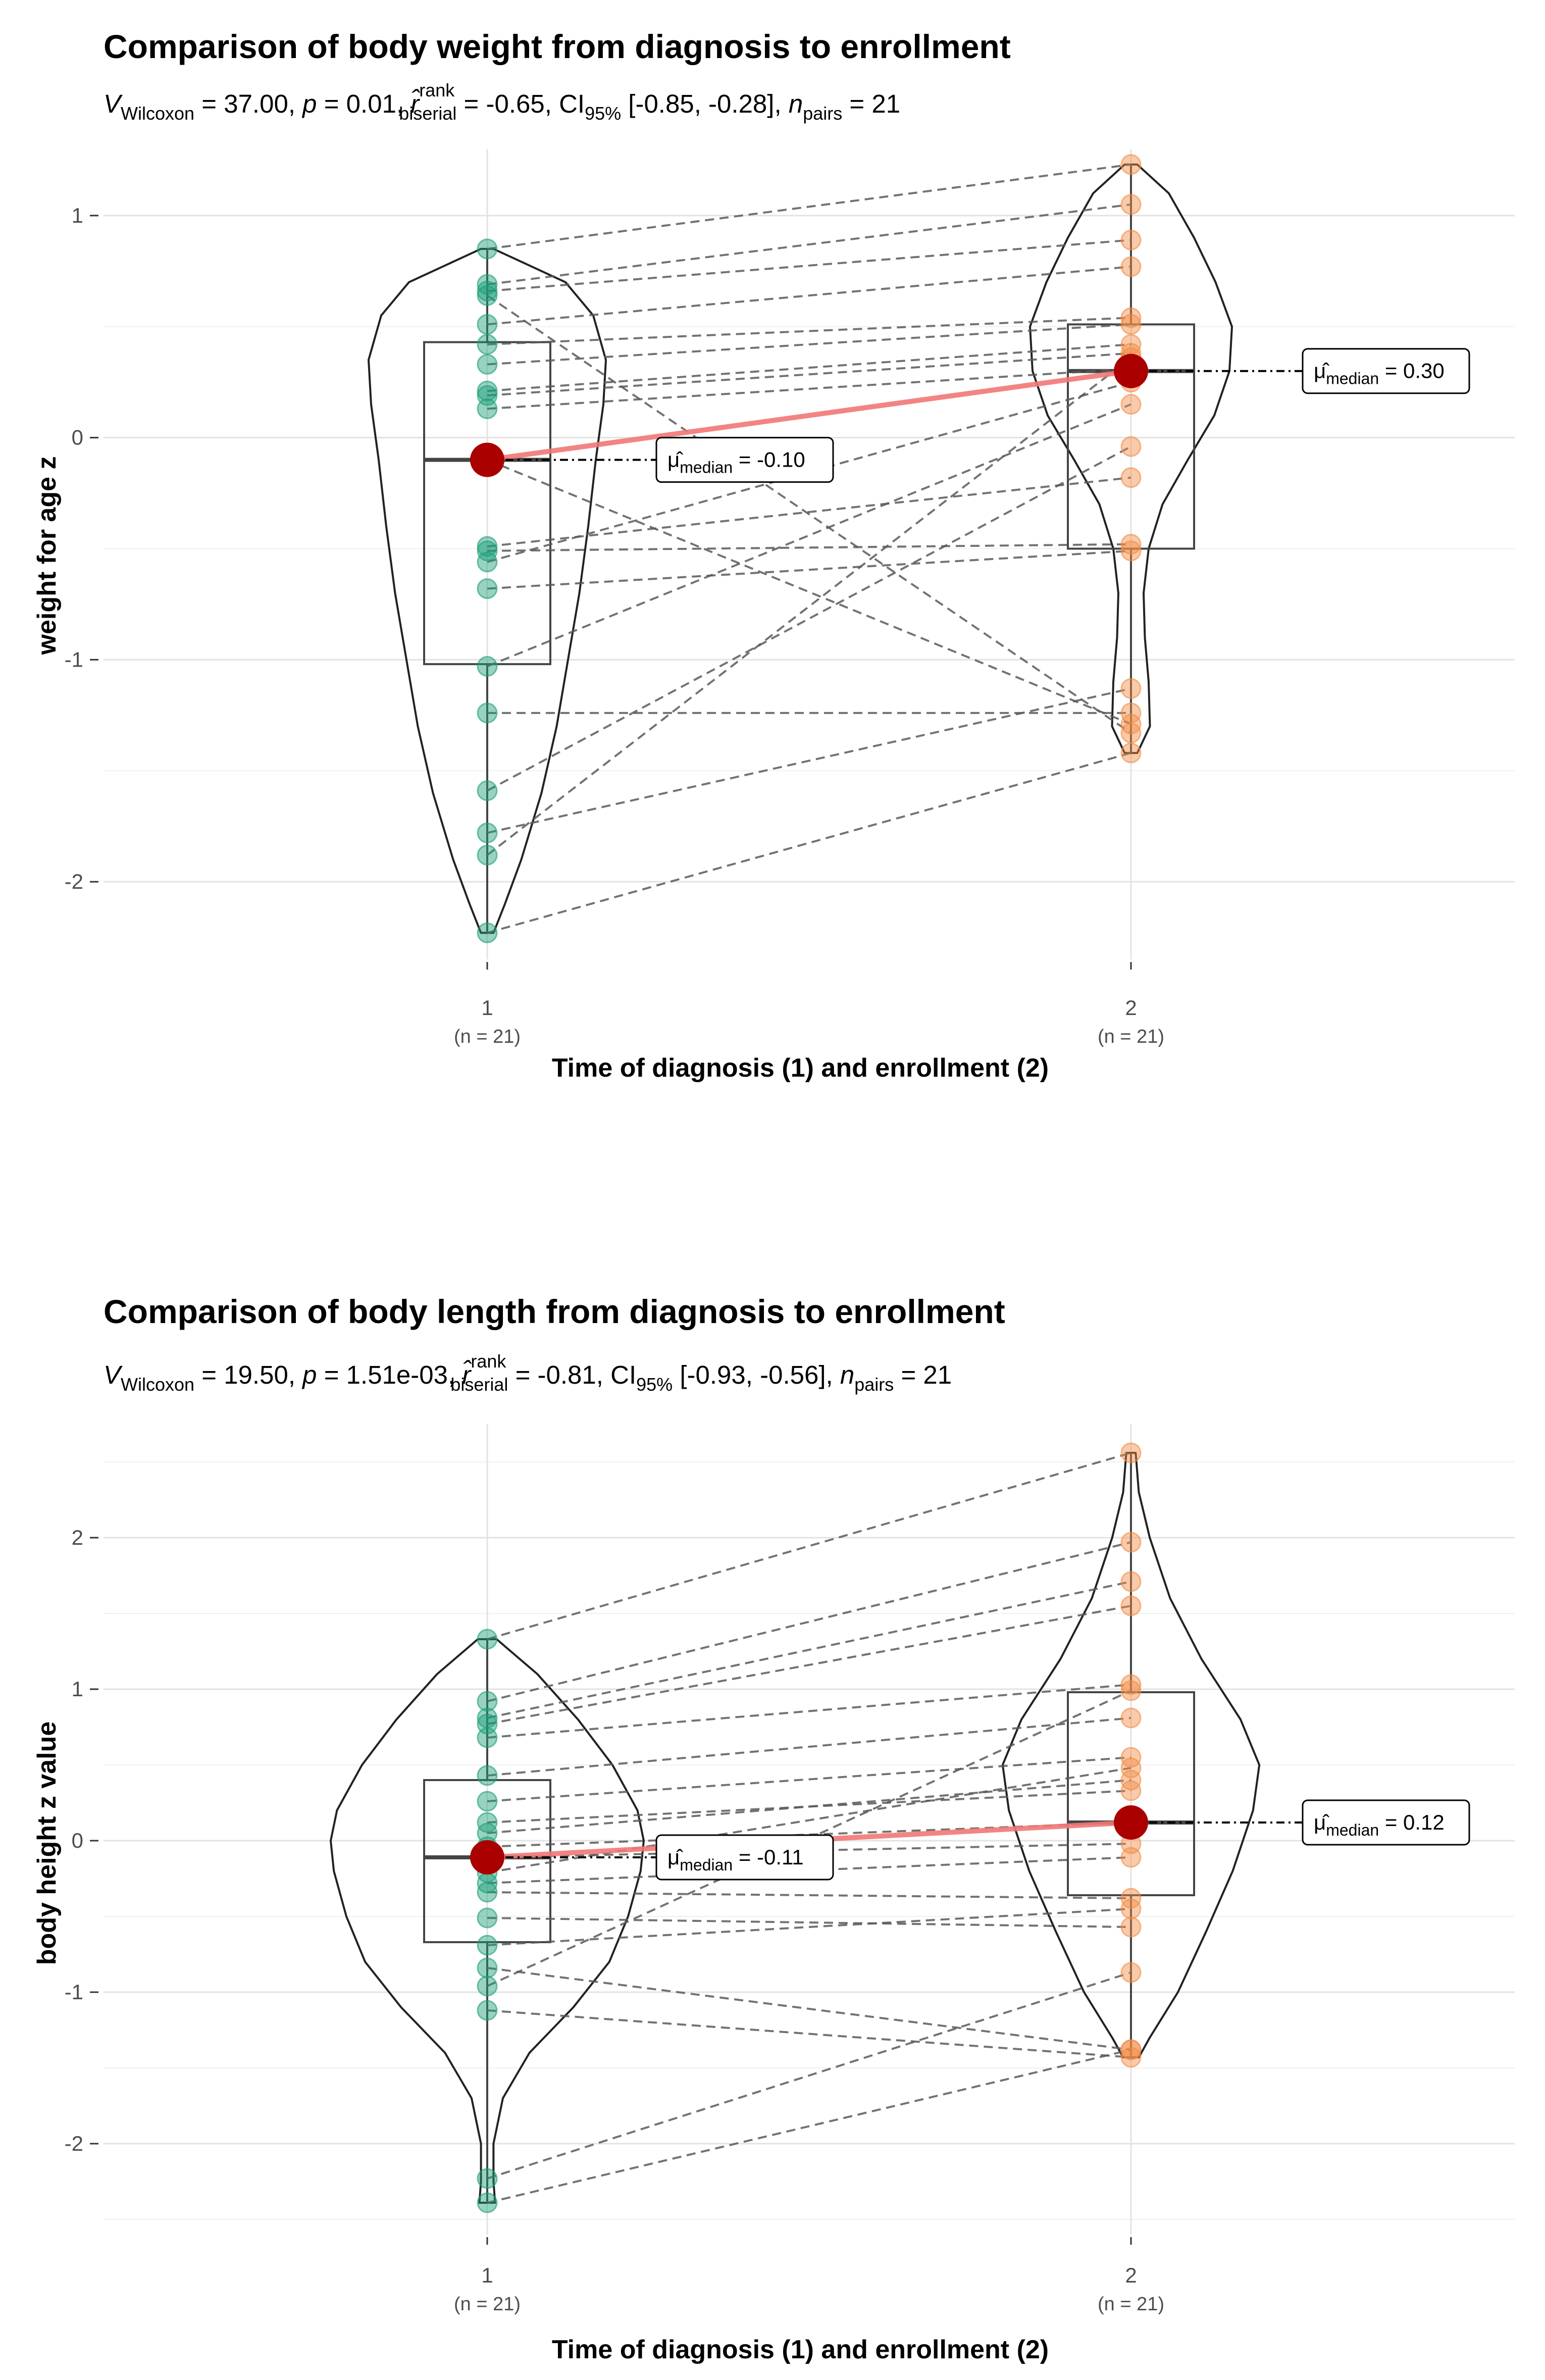 Image resolution: width=1545 pixels, height=2380 pixels. What do you see at coordinates (736, 463) in the screenshot?
I see `median-label: μ̂median = -0.10` at bounding box center [736, 463].